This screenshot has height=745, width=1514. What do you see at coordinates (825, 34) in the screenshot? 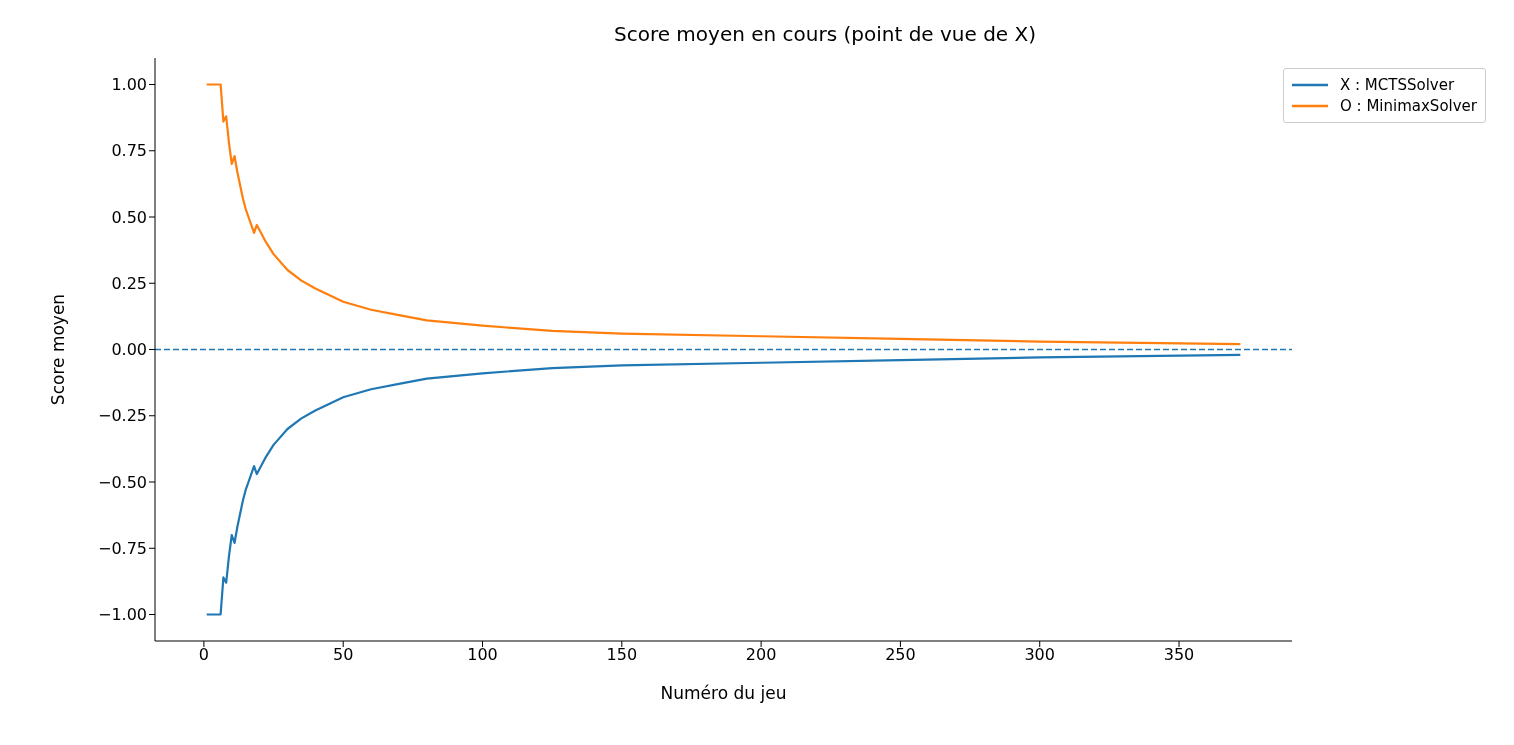
I see `chart-title: Score moyen en cours (point de vue de X)` at bounding box center [825, 34].